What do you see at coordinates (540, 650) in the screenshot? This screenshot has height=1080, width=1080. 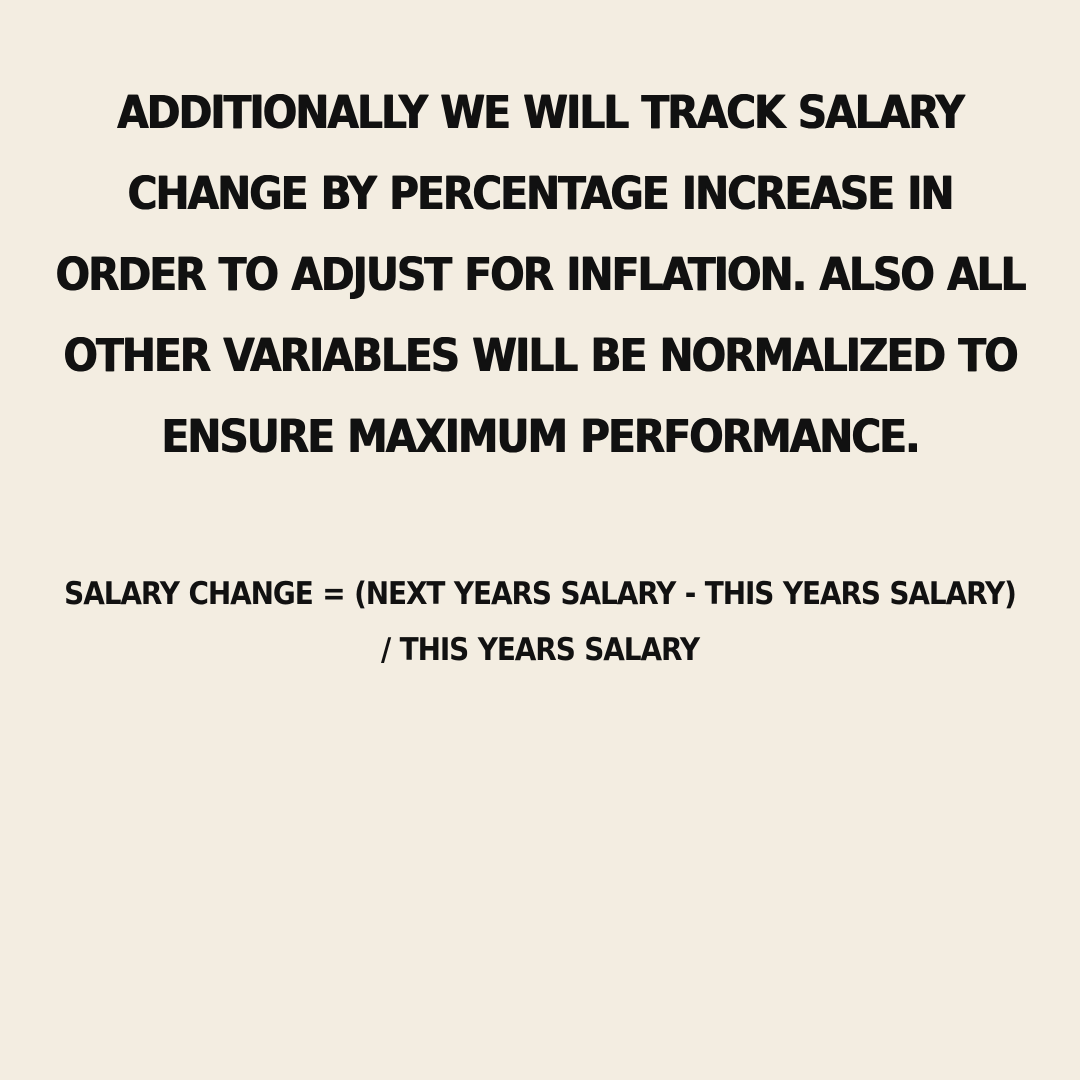 I see `formula-line-2: / This Years Salary` at bounding box center [540, 650].